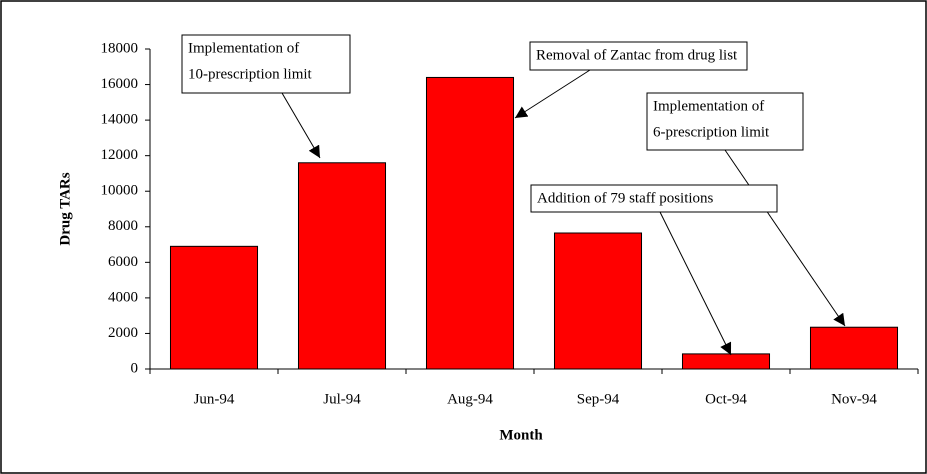 The width and height of the screenshot is (927, 474). What do you see at coordinates (65, 208) in the screenshot?
I see `y-axis-label: Drug TARs` at bounding box center [65, 208].